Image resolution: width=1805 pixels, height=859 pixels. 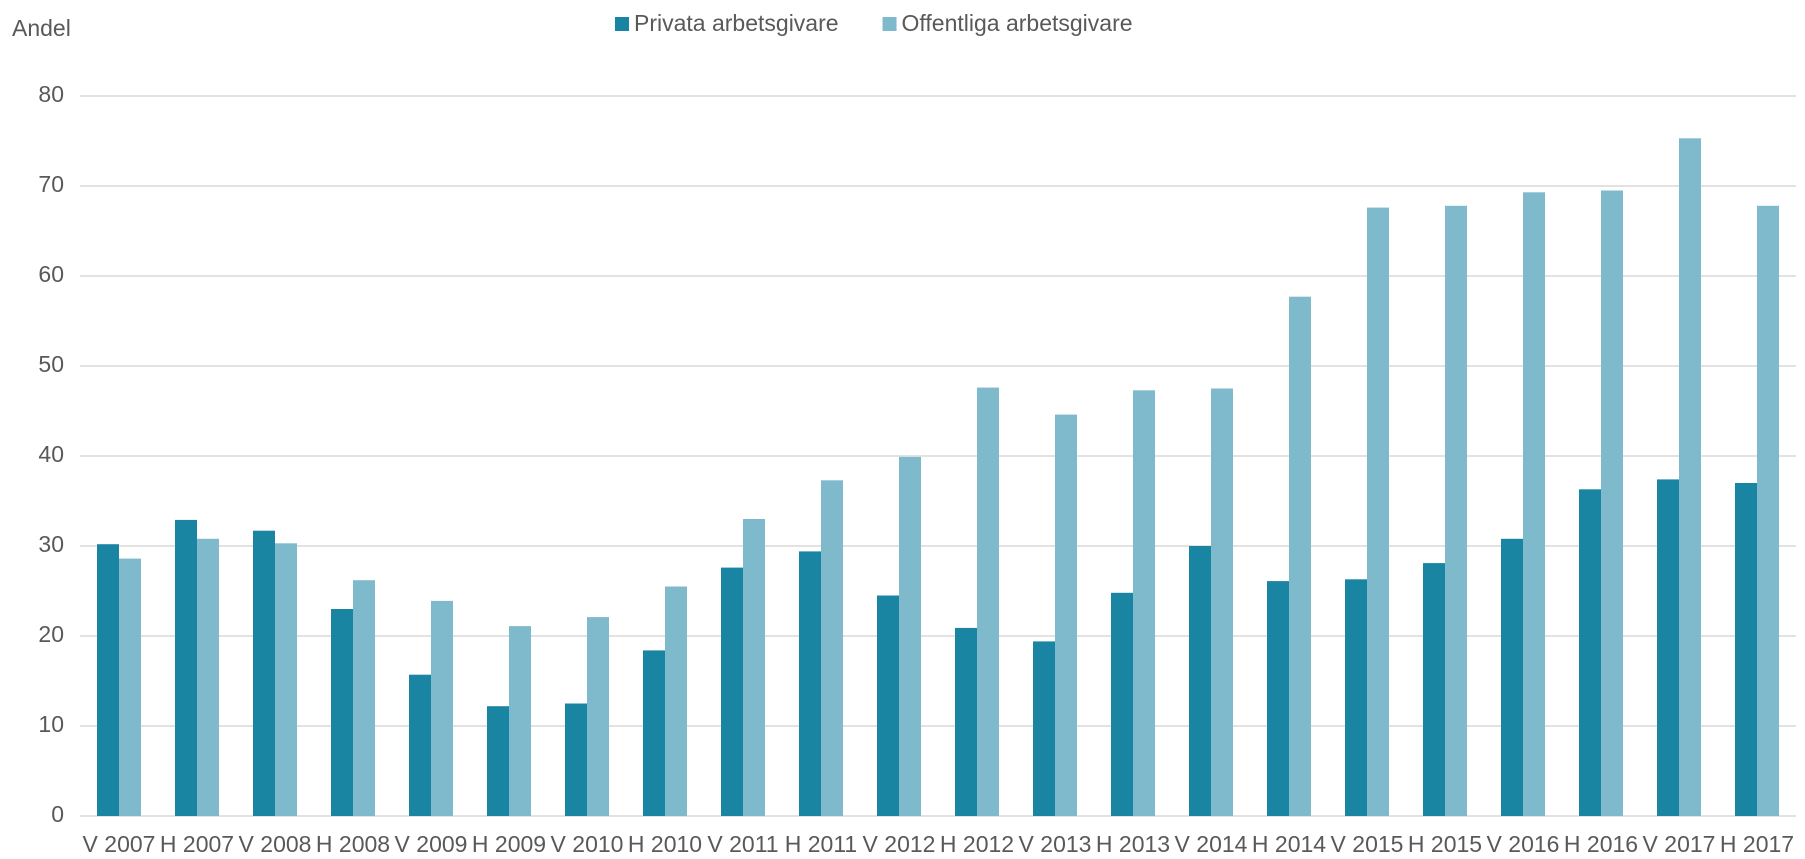 What do you see at coordinates (197, 844) in the screenshot?
I see `x-tick-label: H 2007` at bounding box center [197, 844].